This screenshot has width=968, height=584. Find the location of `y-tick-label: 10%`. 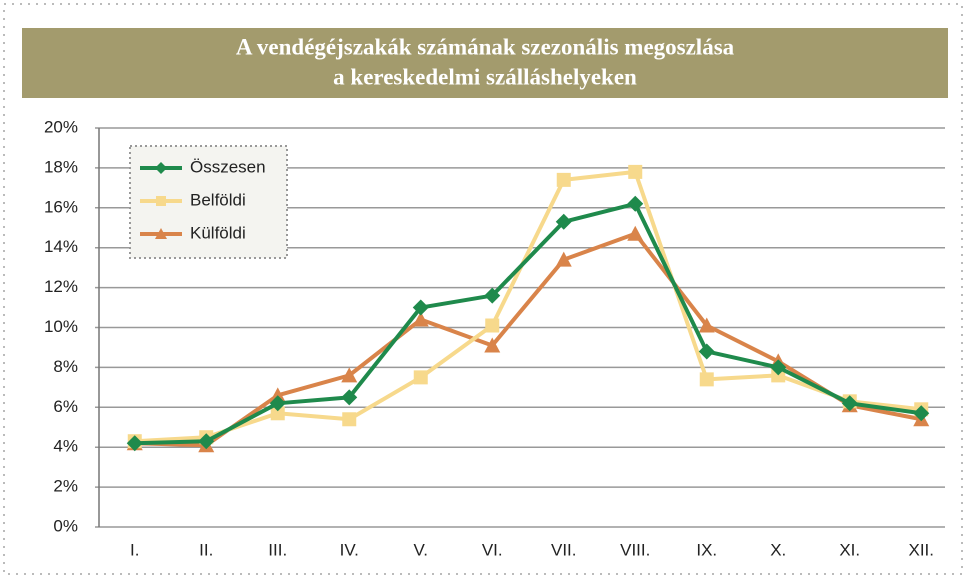

y-tick-label: 10% is located at coordinates (61, 326).